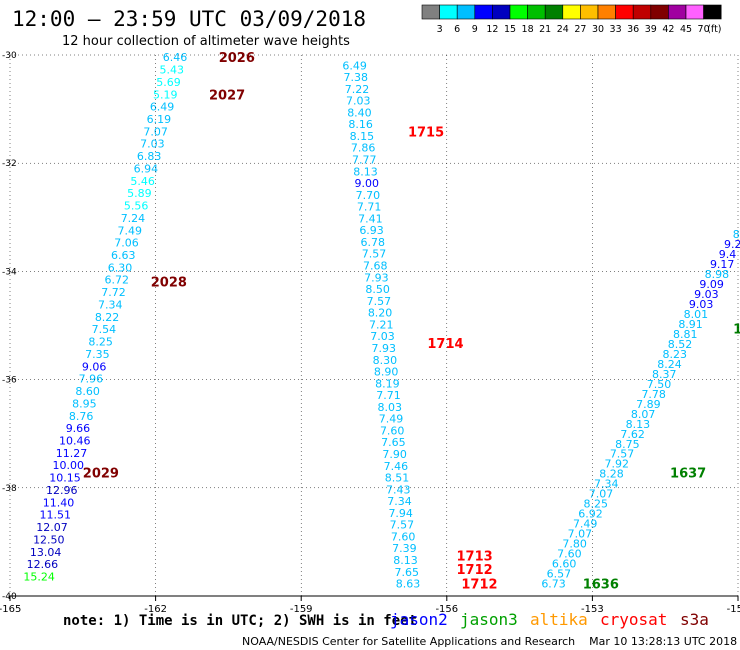 The height and width of the screenshot is (650, 740). What do you see at coordinates (592, 609) in the screenshot?
I see `x-tick-label: -153` at bounding box center [592, 609].